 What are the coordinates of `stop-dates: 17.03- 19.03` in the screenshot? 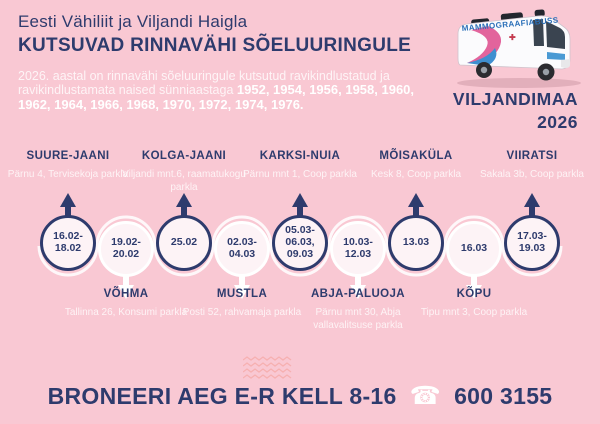 It's located at (532, 242).